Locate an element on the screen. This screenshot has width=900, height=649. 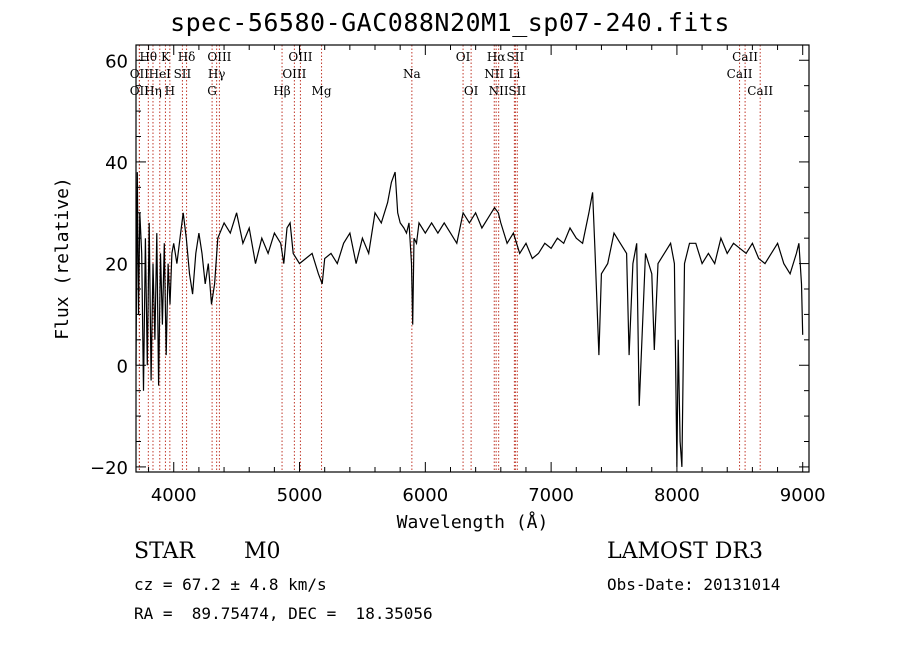
x-tick-label: 8000 is located at coordinates (677, 495).